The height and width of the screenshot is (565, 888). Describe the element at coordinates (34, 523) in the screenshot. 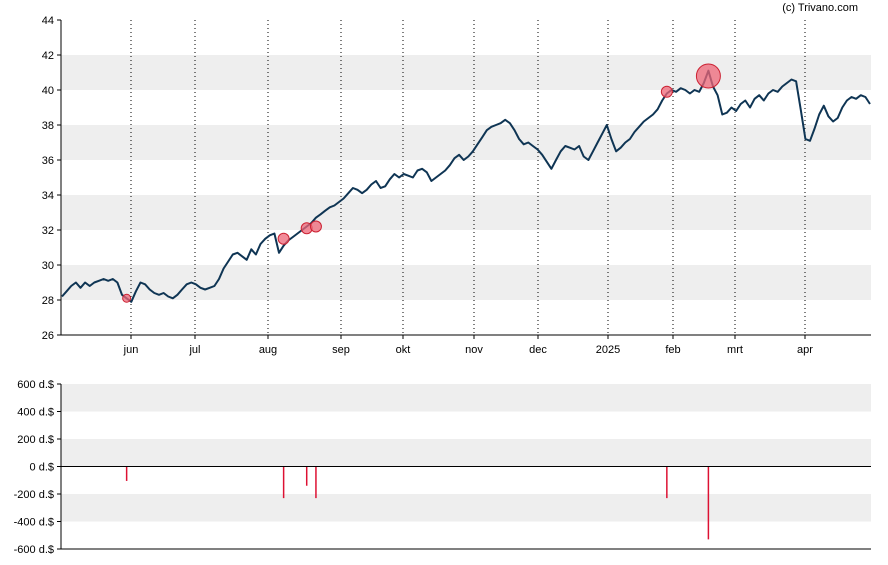

I see `volume-y-tick-label: -400 d.$` at that location.